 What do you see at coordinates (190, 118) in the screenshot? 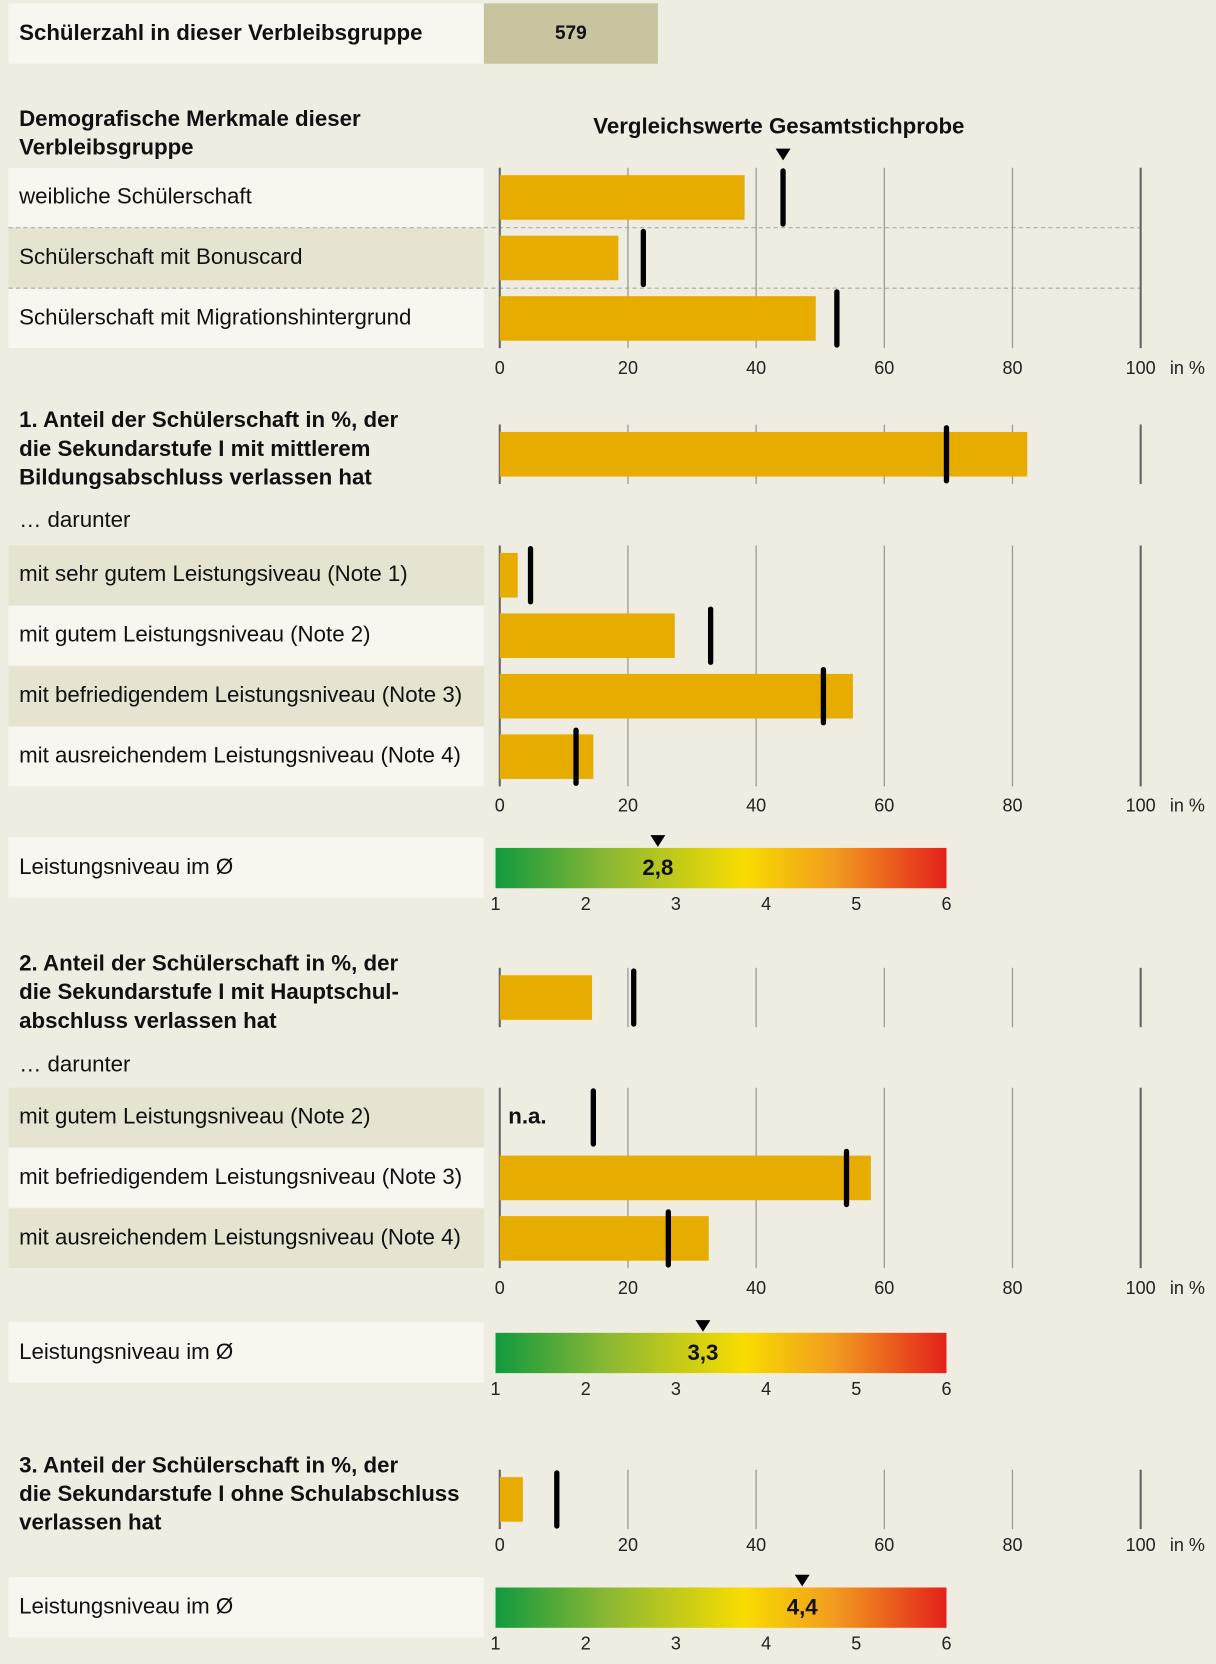
I see `section-title: Demografische Merkmale dieser` at bounding box center [190, 118].